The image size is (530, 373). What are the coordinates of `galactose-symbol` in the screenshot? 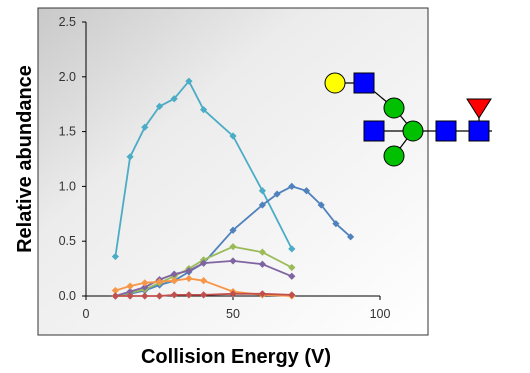 It's located at (335, 83).